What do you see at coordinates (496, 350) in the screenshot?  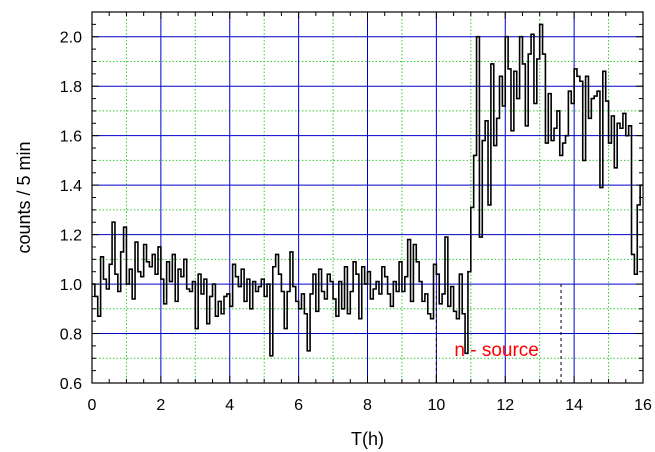 I see `n-source-annotation: n - source` at bounding box center [496, 350].